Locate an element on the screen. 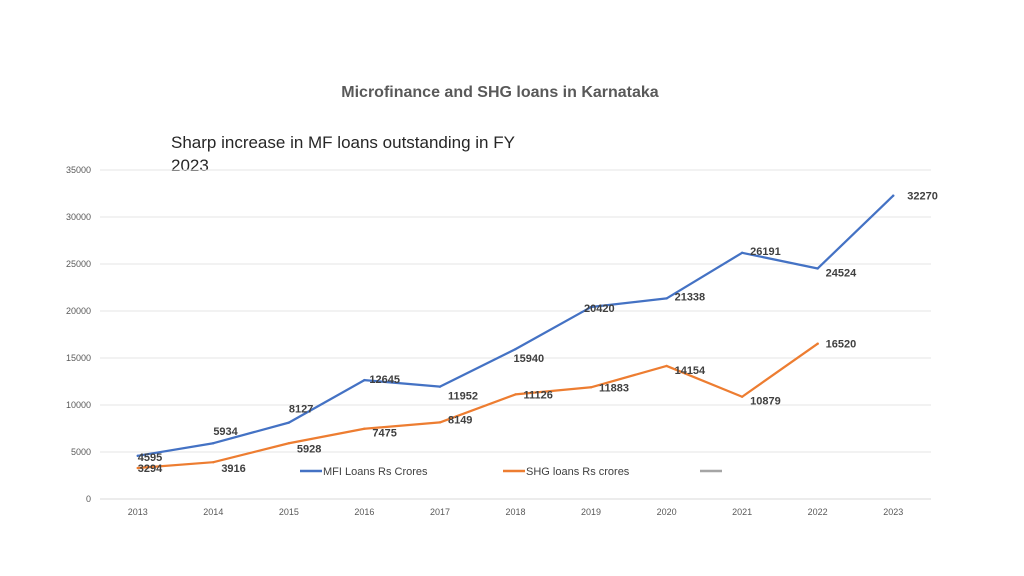  data-label: 7475 is located at coordinates (384, 434).